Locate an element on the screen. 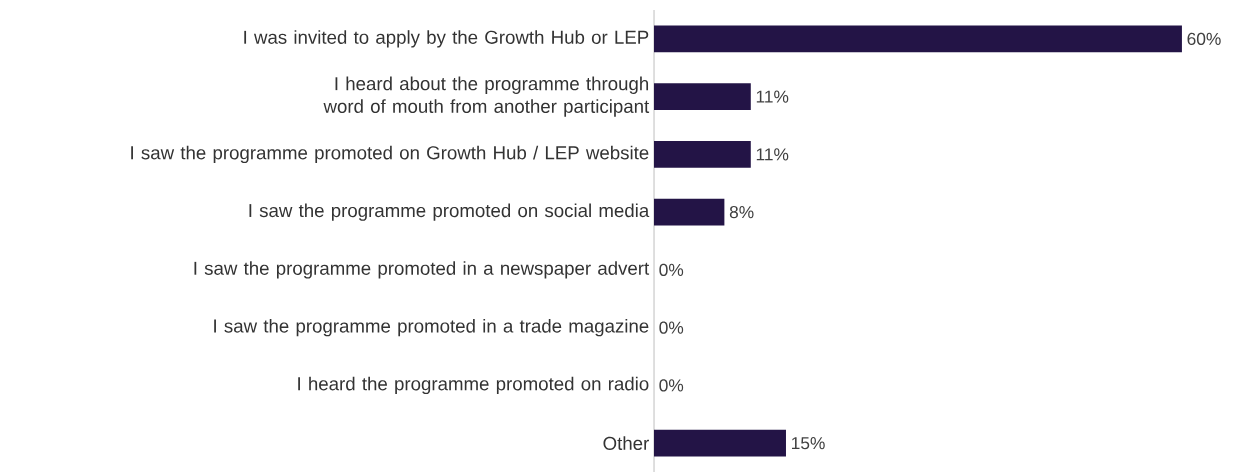 The height and width of the screenshot is (472, 1254). data-label: 15% is located at coordinates (808, 443).